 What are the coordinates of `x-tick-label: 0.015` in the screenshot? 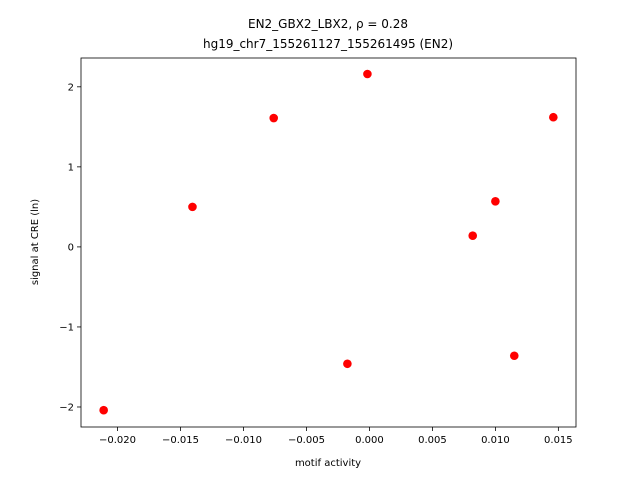 It's located at (558, 440).